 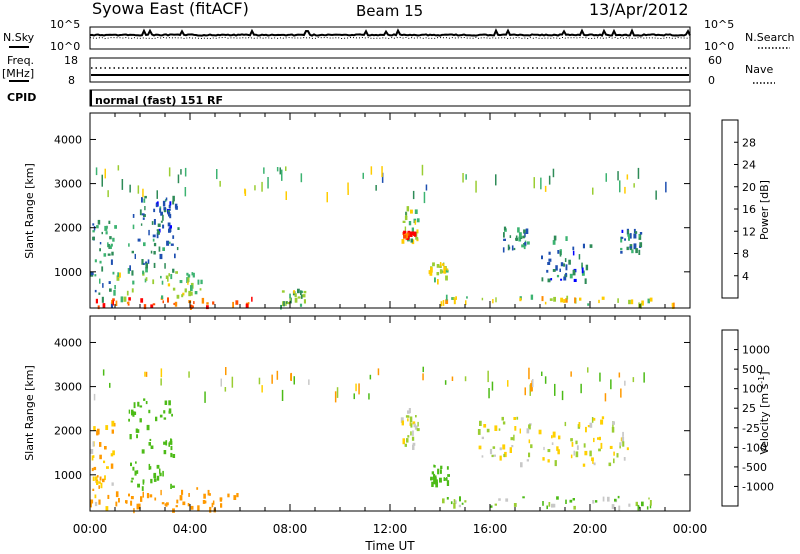 I want to click on x-tick-label: 20:00, so click(x=590, y=529).